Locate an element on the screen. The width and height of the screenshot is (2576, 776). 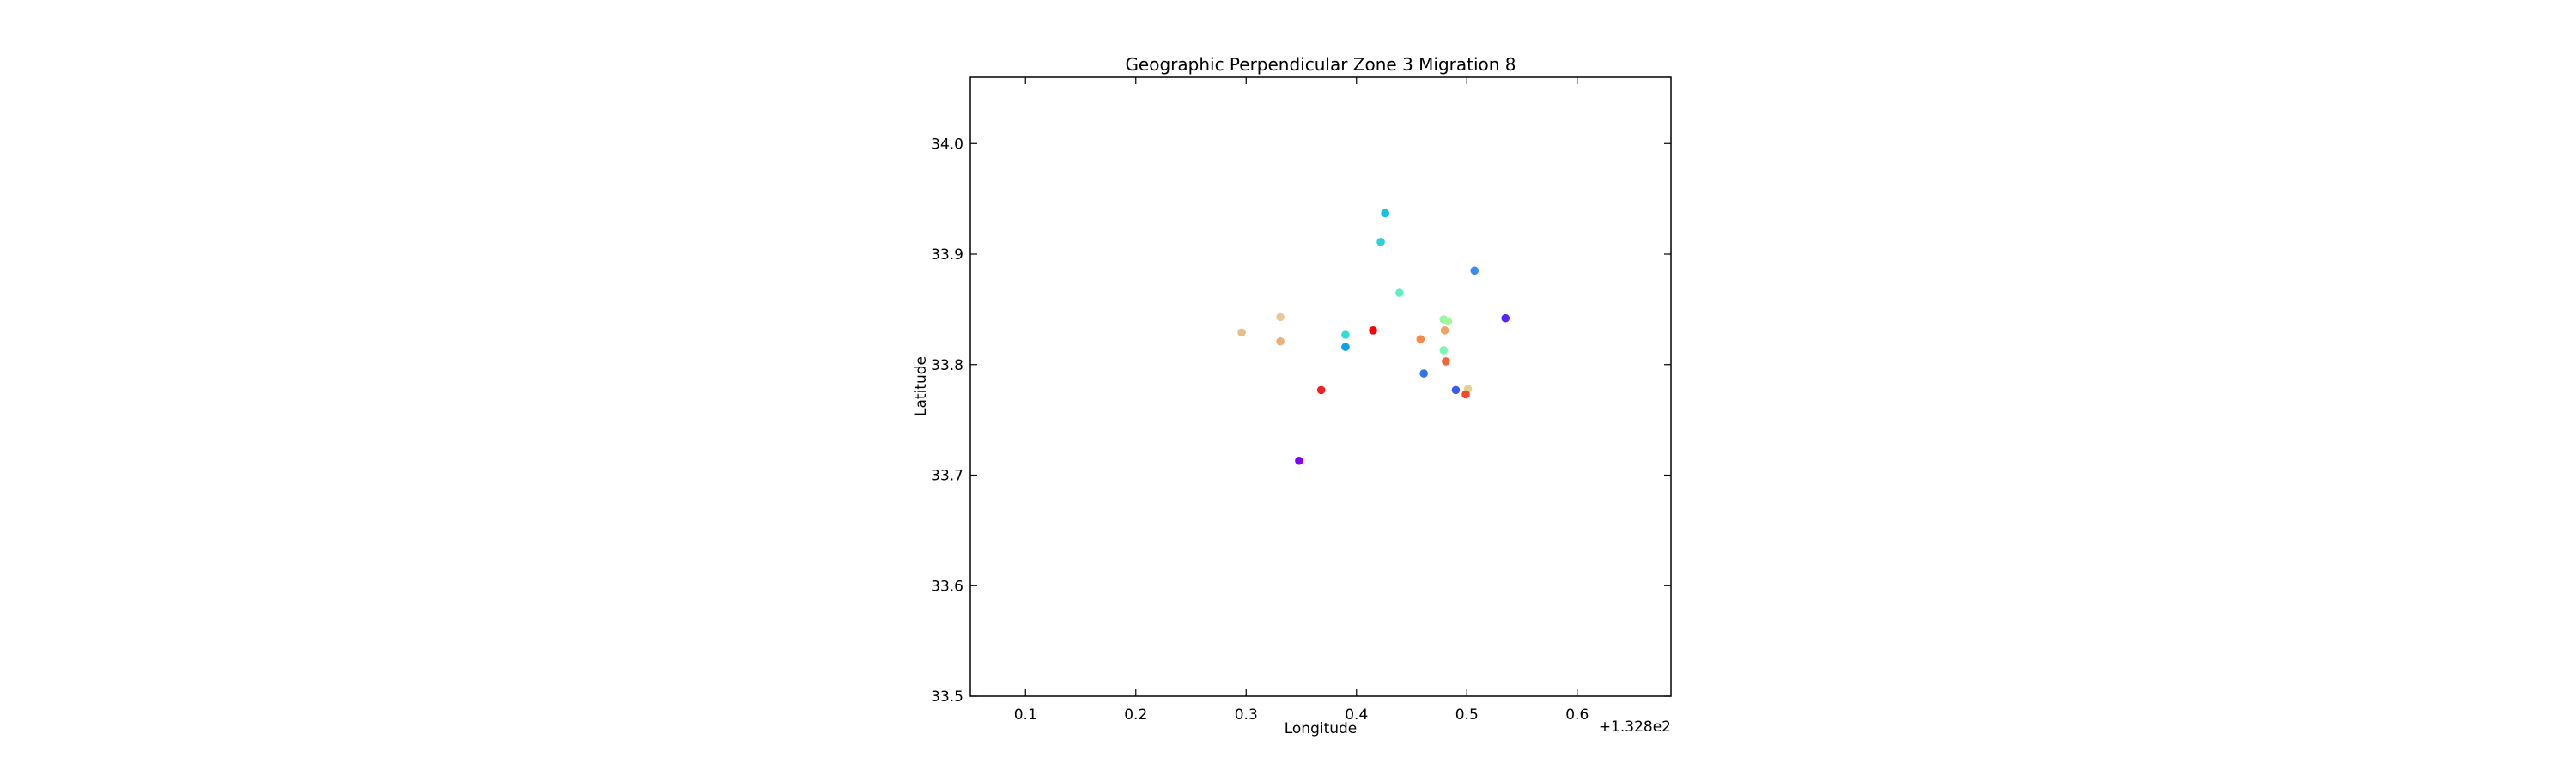
y-tick-label: 34.0 is located at coordinates (947, 144).